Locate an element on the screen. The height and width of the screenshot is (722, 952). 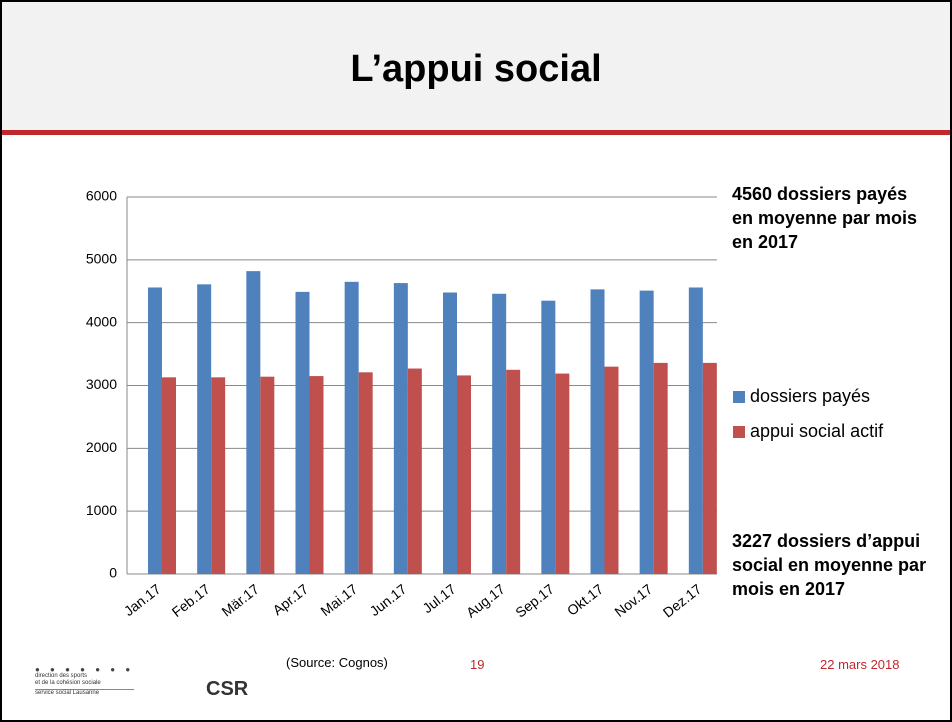
legend-entry: appui social actif is located at coordinates (808, 431).